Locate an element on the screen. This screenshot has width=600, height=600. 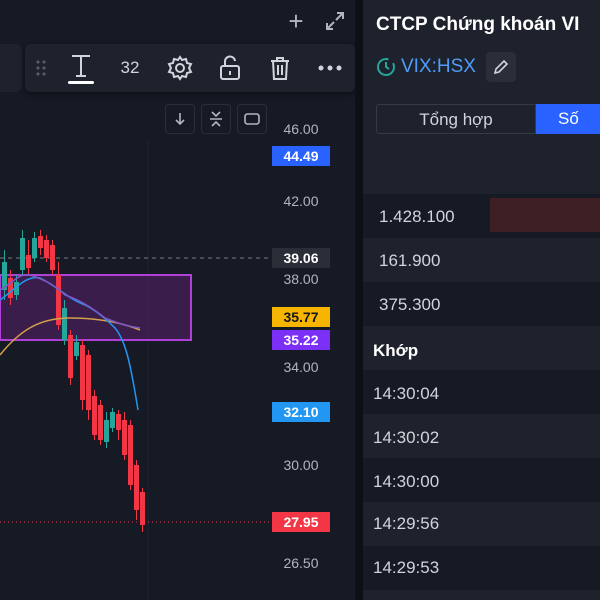
axis-label: 42.00 is located at coordinates (301, 201).